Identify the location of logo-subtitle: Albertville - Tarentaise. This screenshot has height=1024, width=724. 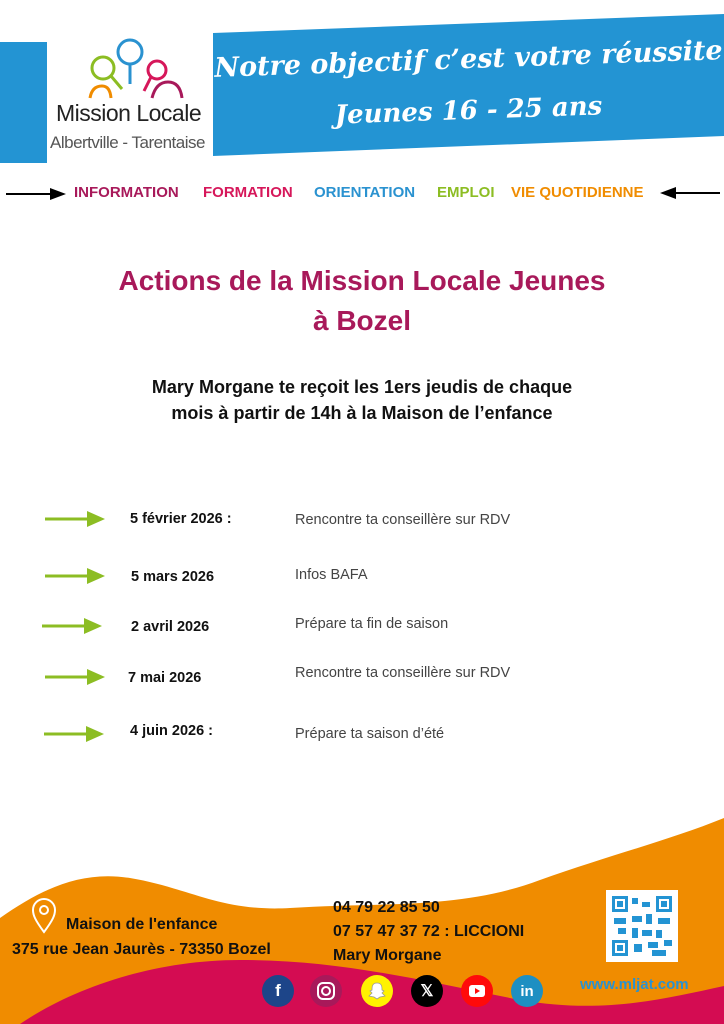
(127, 142).